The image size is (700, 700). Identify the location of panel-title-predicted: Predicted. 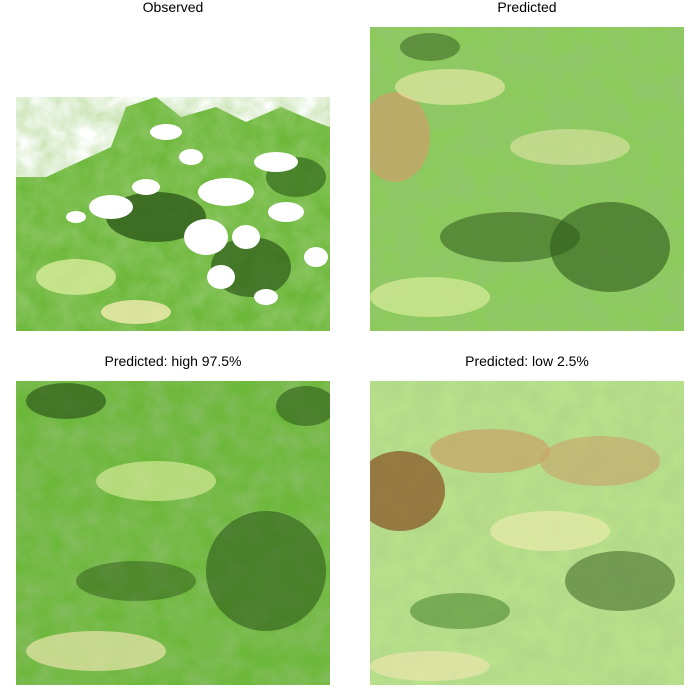
(527, 7).